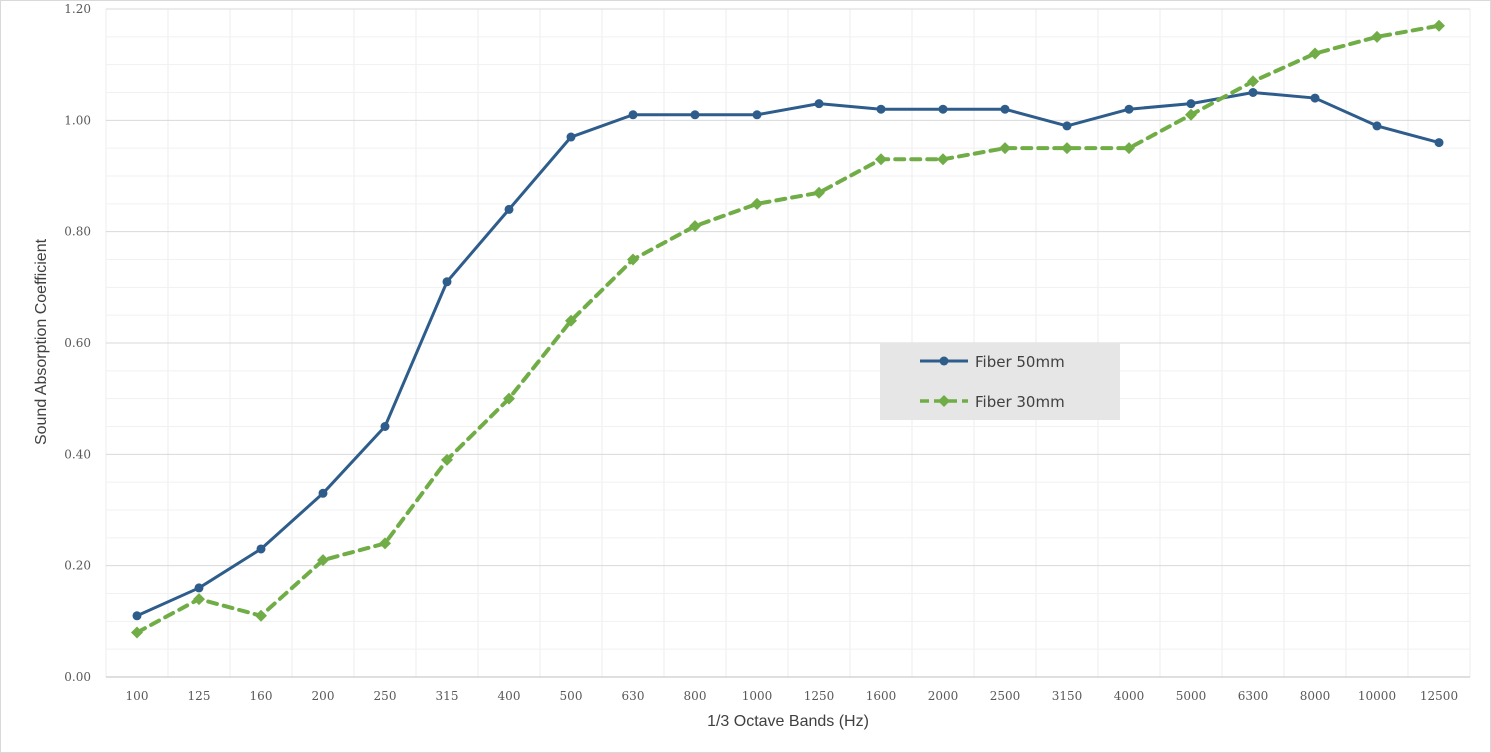 The image size is (1491, 753). Describe the element at coordinates (1315, 696) in the screenshot. I see `x-tick-label: 8000` at that location.